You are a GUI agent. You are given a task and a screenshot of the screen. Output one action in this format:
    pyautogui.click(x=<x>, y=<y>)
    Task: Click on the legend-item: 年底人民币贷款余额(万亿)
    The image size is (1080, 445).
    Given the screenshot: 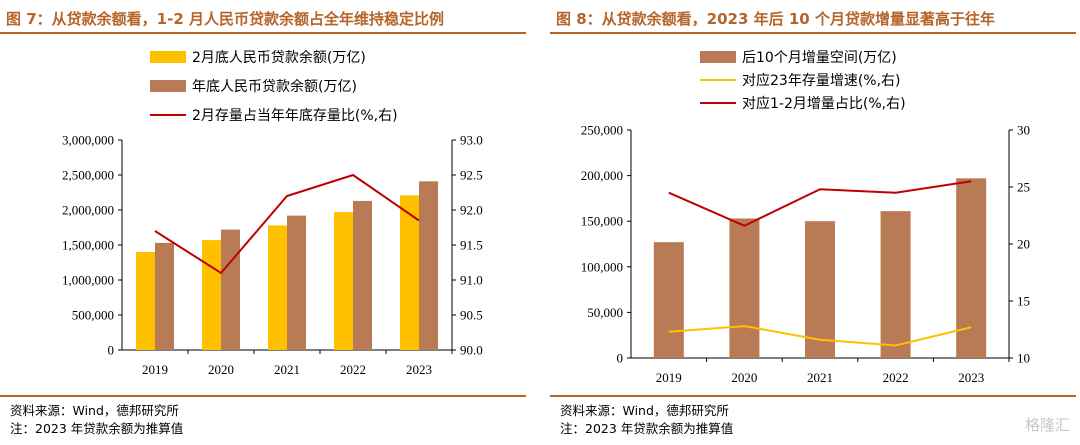 What is the action you would take?
    pyautogui.click(x=274, y=85)
    